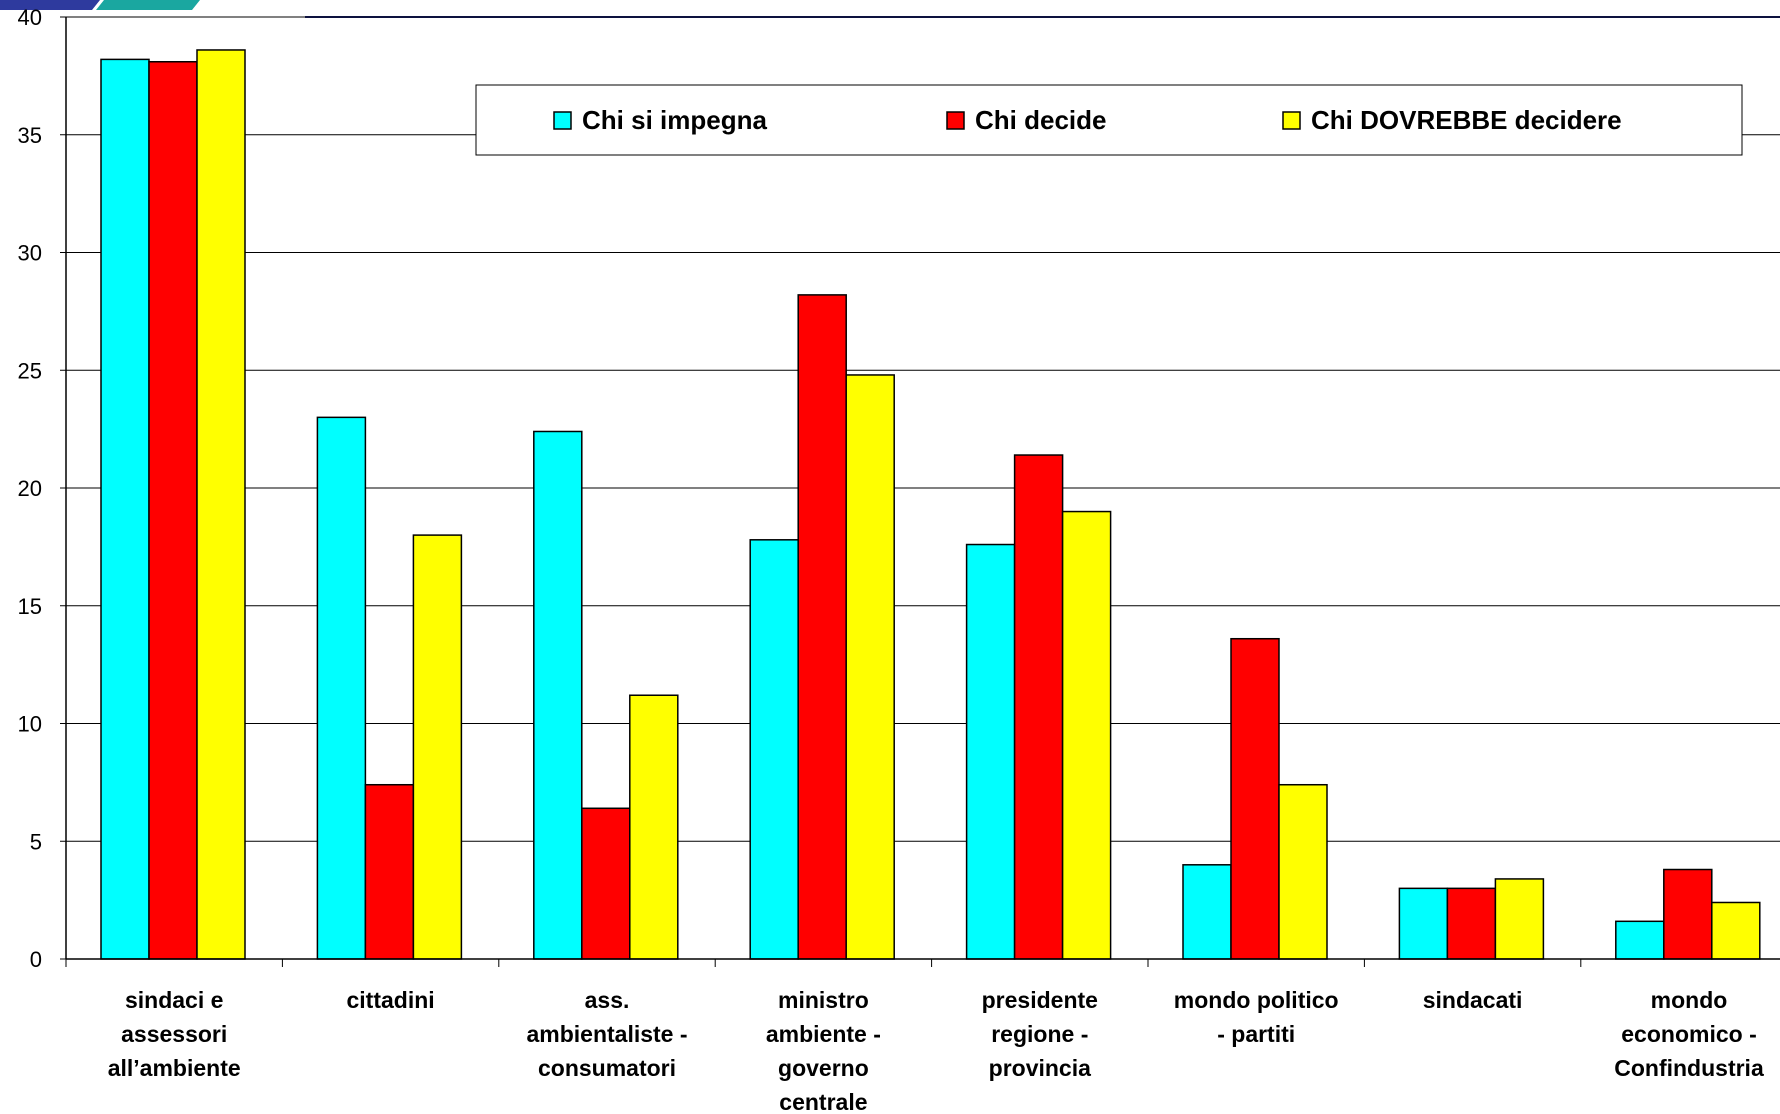 The height and width of the screenshot is (1114, 1780). I want to click on x-tick-label-line: ambiente -, so click(823, 1034).